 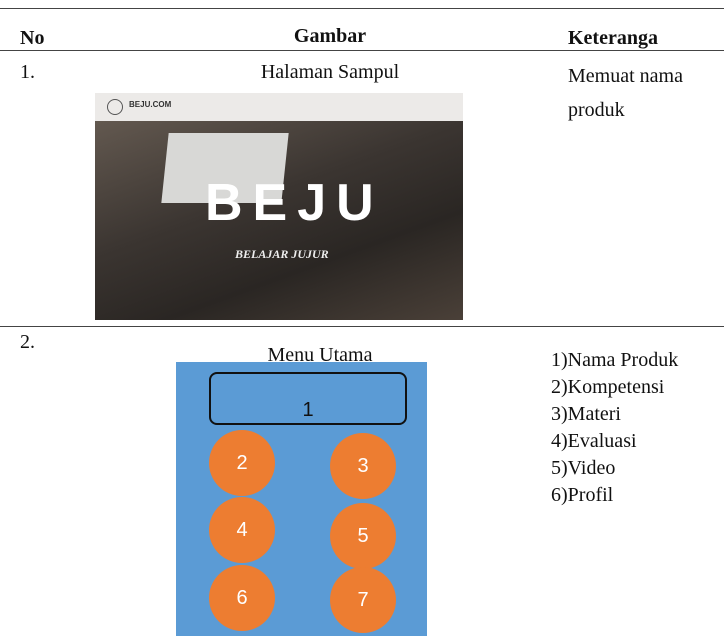 I want to click on menu-header: 1, so click(x=308, y=398).